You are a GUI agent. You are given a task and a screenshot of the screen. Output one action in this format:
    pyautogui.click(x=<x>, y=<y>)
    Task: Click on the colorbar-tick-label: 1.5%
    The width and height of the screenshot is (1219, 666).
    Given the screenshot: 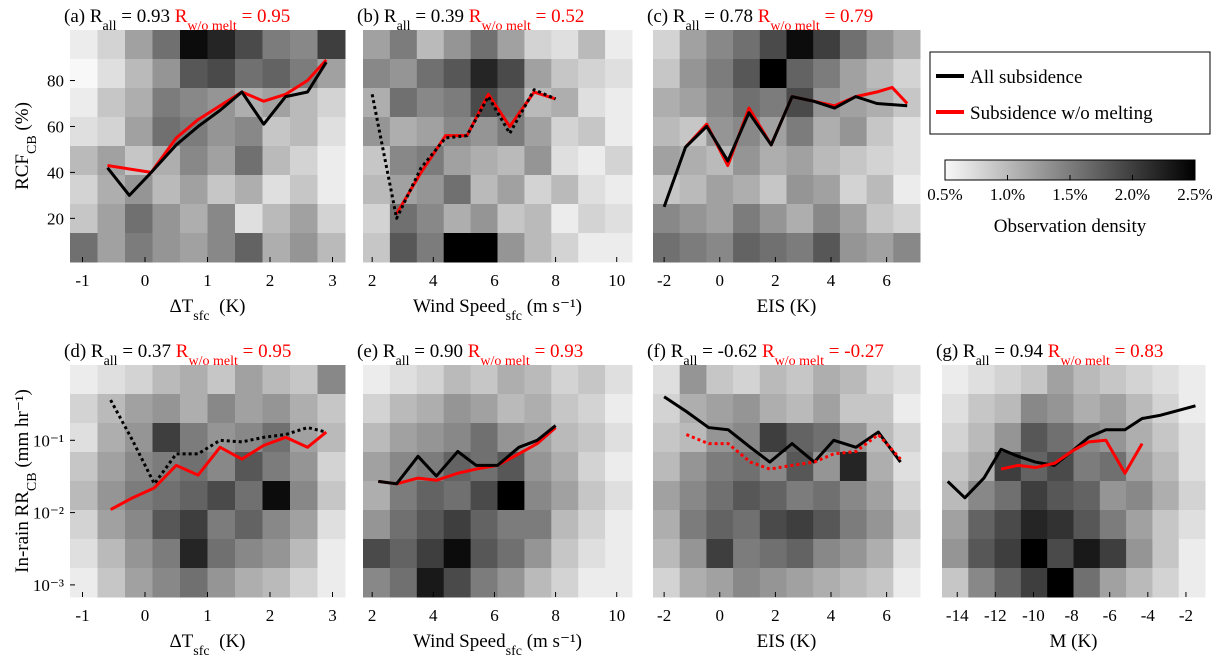 What is the action you would take?
    pyautogui.click(x=1069, y=194)
    